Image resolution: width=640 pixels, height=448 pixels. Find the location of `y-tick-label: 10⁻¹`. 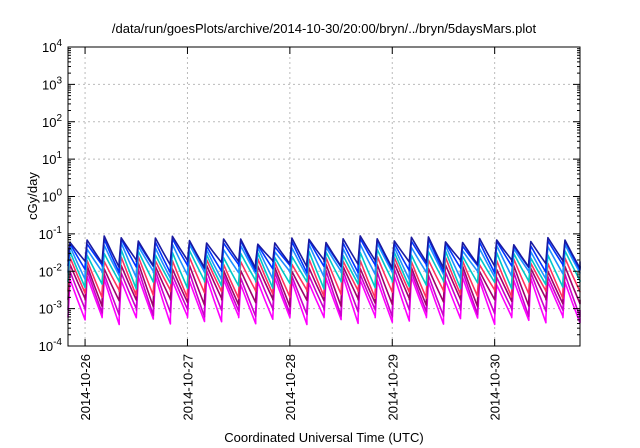

y-tick-label: 10⁻¹ is located at coordinates (51, 233).